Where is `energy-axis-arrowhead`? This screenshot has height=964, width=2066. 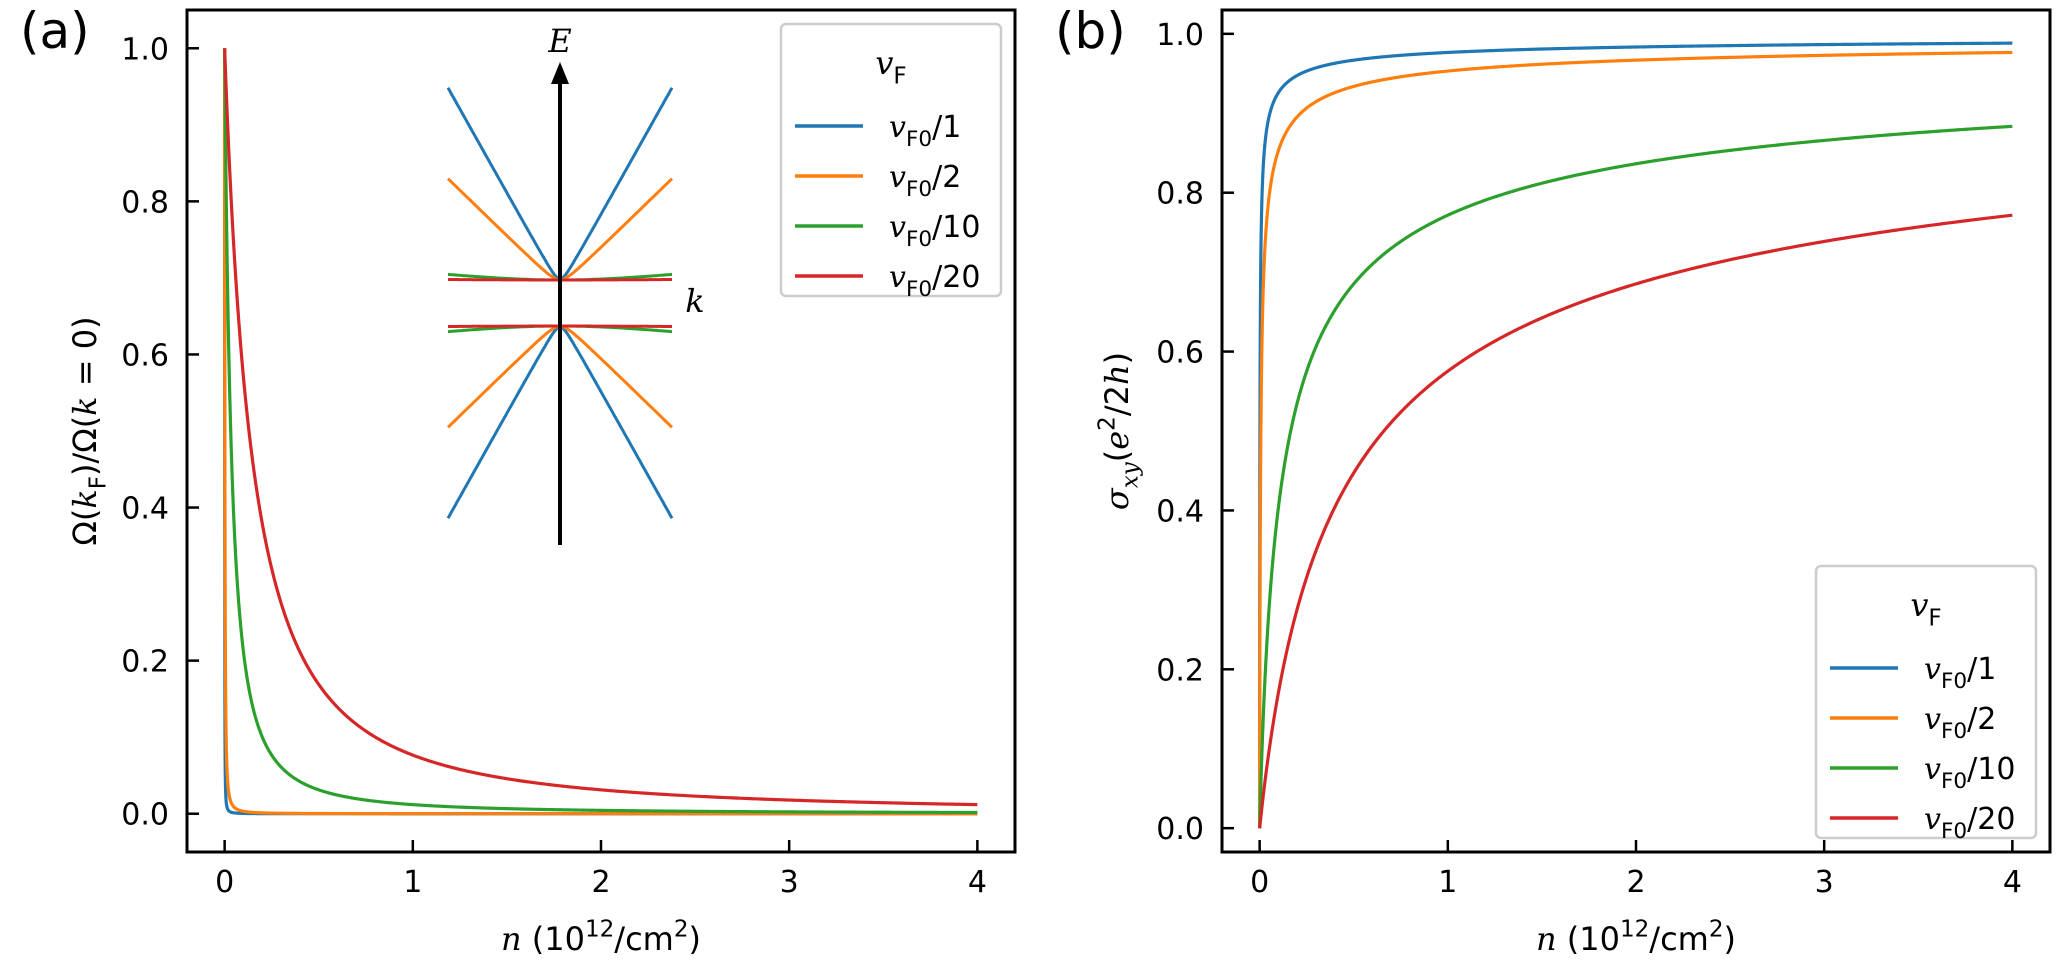 energy-axis-arrowhead is located at coordinates (560, 73).